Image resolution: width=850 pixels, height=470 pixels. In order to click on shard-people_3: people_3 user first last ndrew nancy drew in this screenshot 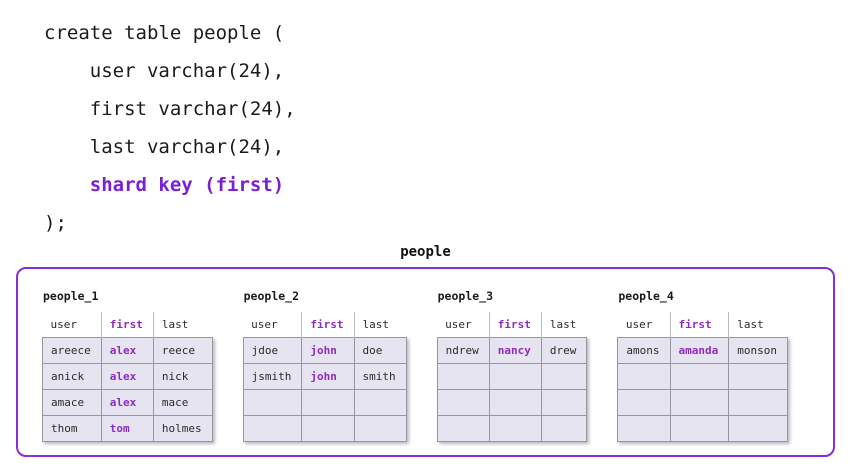, I will do `click(512, 367)`.